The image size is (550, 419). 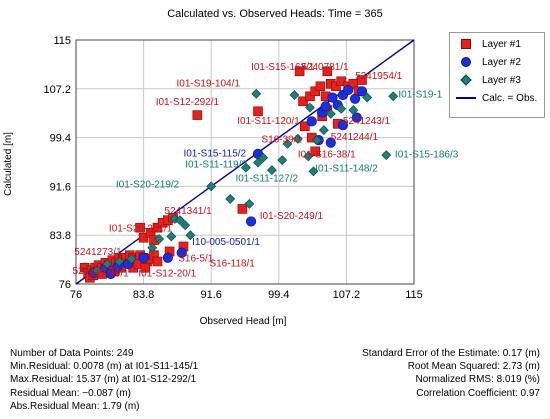 I want to click on x-tick-label: 91.6, so click(x=210, y=295).